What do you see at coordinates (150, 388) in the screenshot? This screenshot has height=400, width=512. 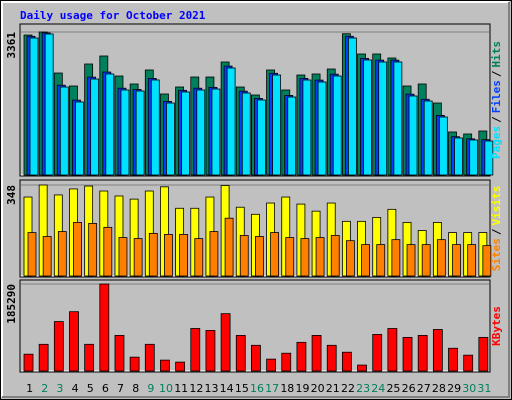 I see `x-tick-label: 9` at bounding box center [150, 388].